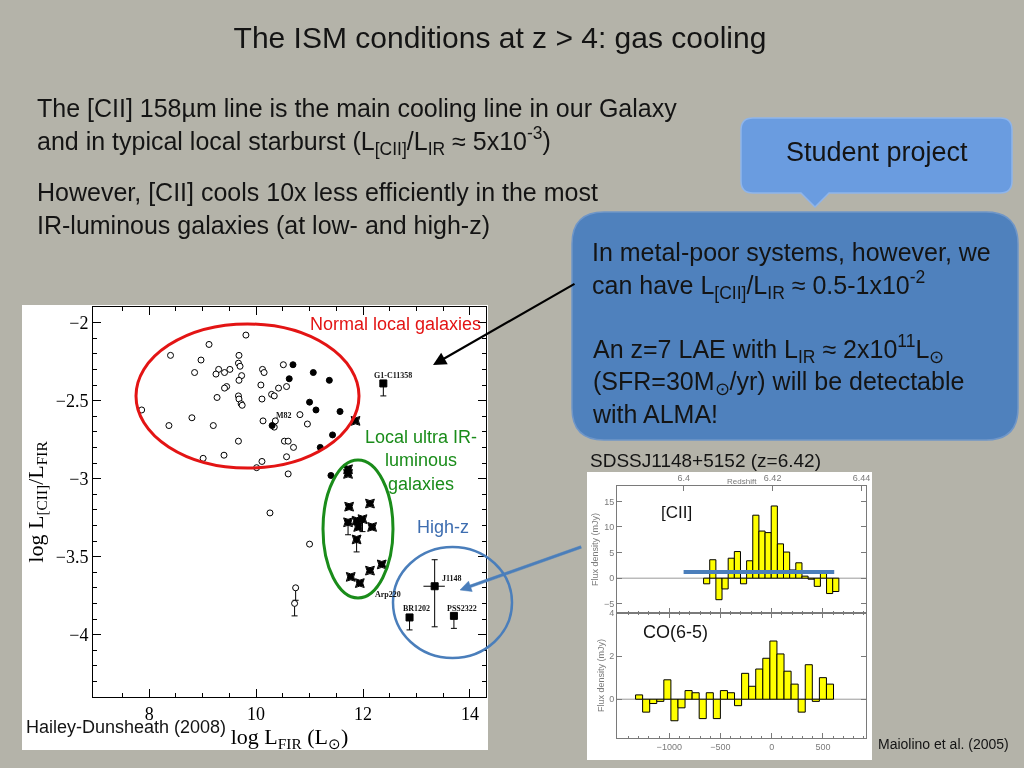 The width and height of the screenshot is (1024, 768). Describe the element at coordinates (609, 527) in the screenshot. I see `y-tick-label: 10` at that location.